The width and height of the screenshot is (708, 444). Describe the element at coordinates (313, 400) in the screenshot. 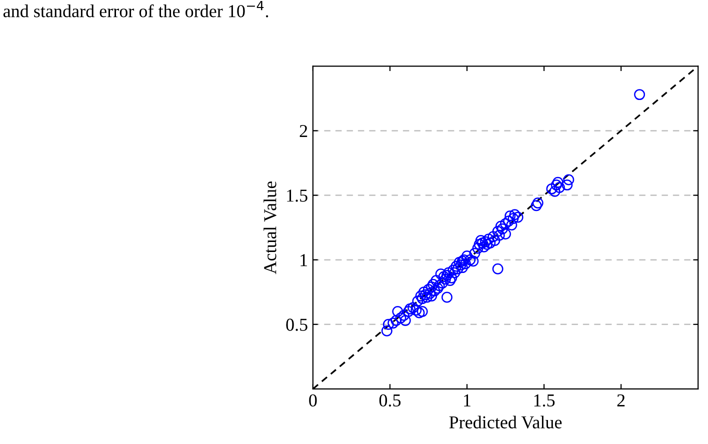

I see `x-tick-label: 0` at that location.